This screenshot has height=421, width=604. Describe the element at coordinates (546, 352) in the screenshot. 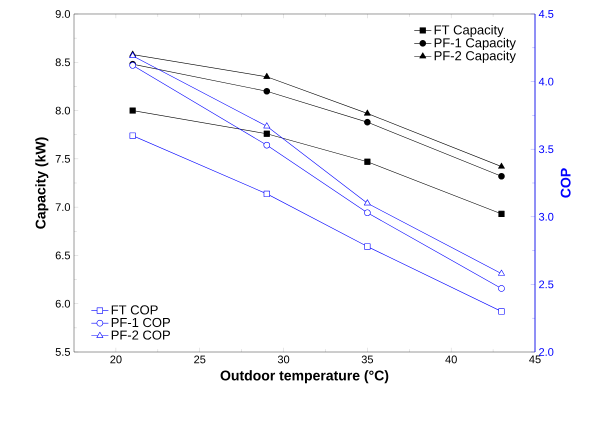

I see `y2-tick-label: 2.0` at that location.